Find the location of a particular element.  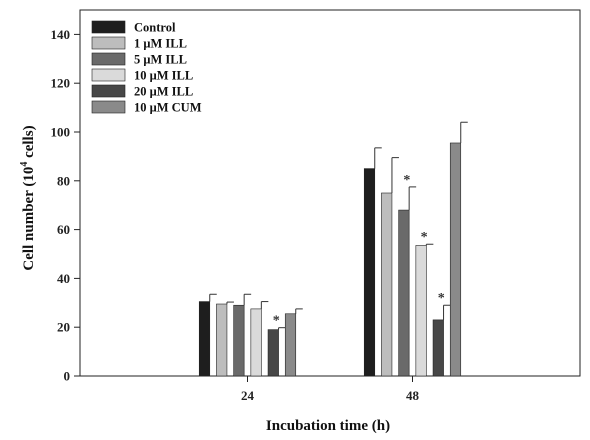

x-axis-title: Incubation time (h) is located at coordinates (328, 426).